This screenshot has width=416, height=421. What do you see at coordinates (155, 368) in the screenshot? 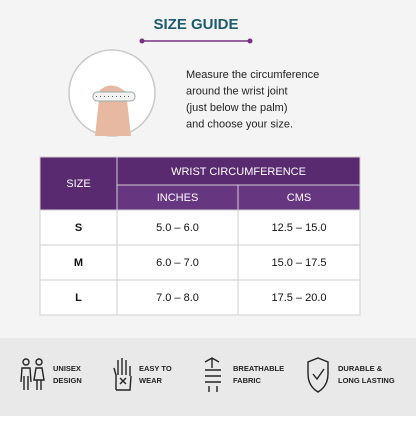
I see `feature-label: EASY TO` at bounding box center [155, 368].